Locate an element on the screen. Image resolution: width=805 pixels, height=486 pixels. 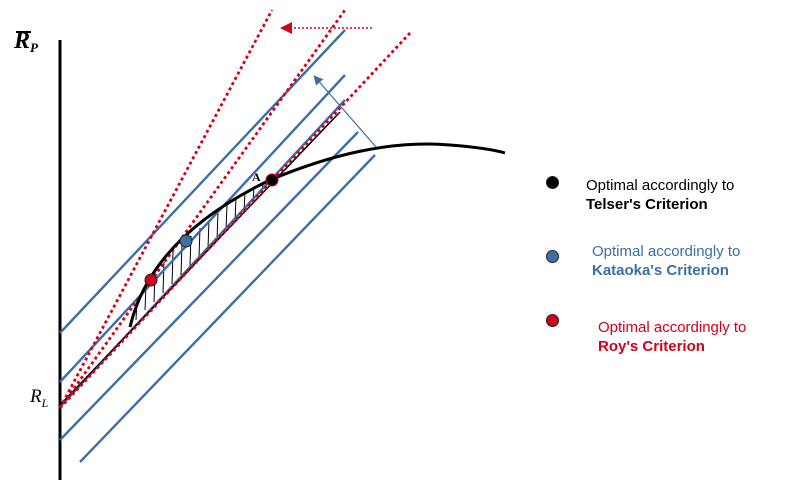
shift-arrow-blue is located at coordinates (345, 111).